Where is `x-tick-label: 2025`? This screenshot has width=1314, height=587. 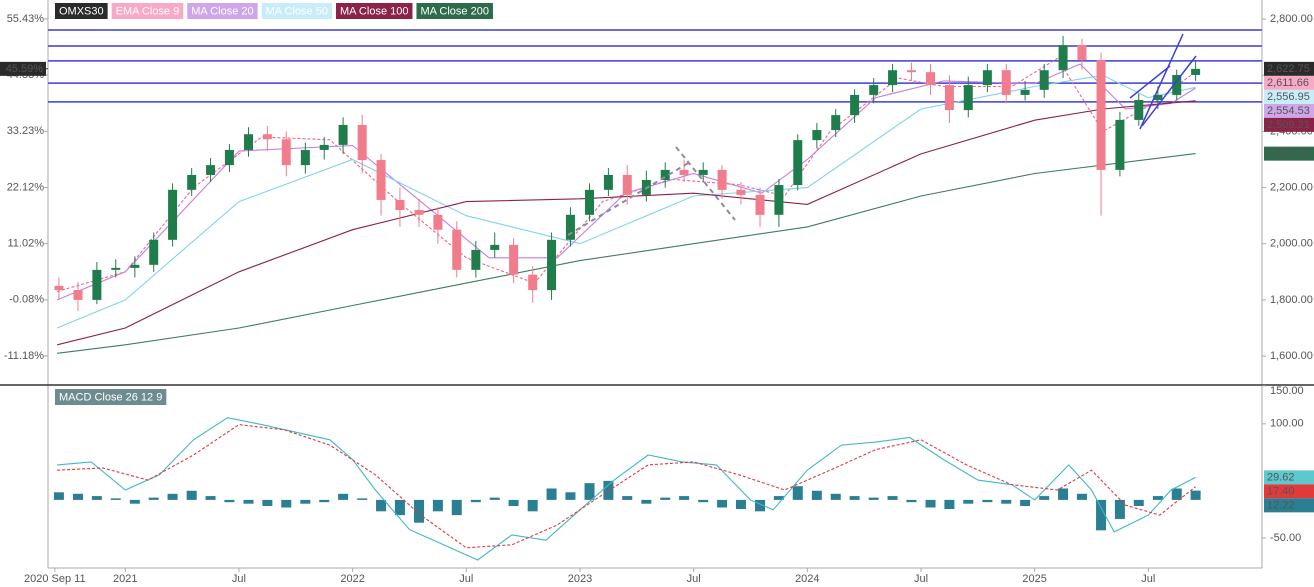
x-tick-label: 2025 is located at coordinates (1034, 579).